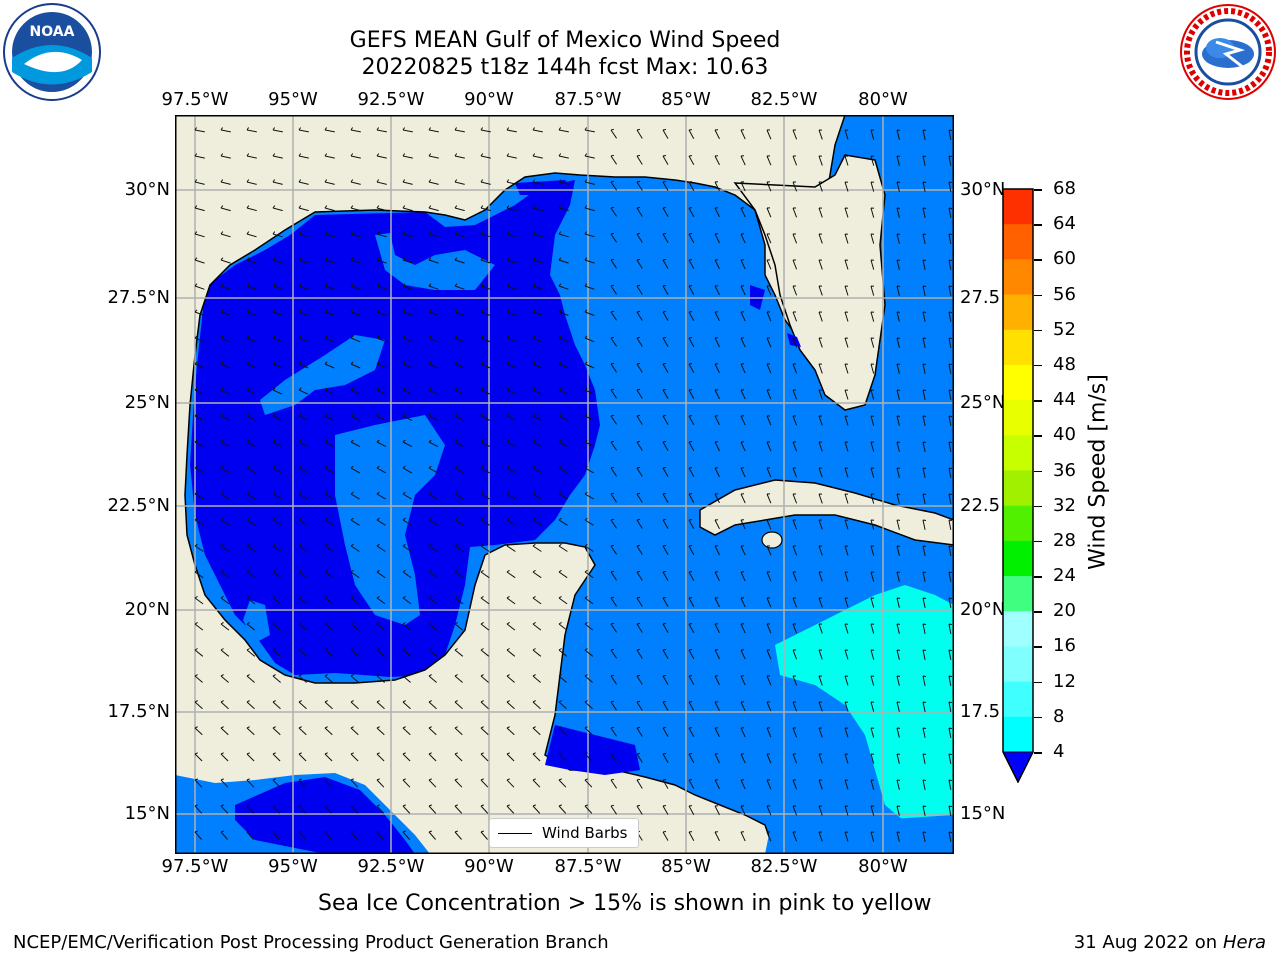 Image resolution: width=1280 pixels, height=960 pixels. What do you see at coordinates (883, 866) in the screenshot?
I see `lon-tick-bottom: 80°W` at bounding box center [883, 866].